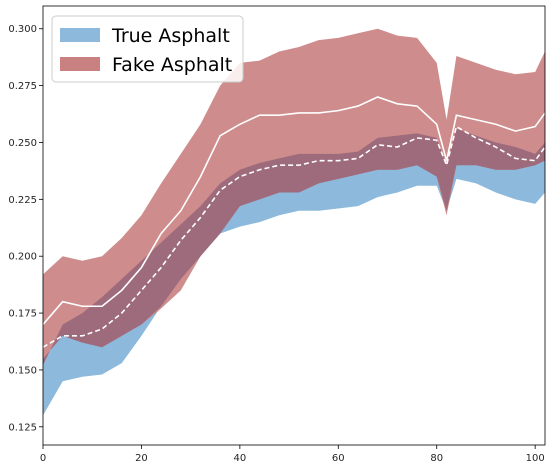 The height and width of the screenshot is (469, 555). Describe the element at coordinates (25, 228) in the screenshot. I see `y-axis: 0.125 0.150 0.175 0.200 0.225 0.250 0.275 0.300` at that location.